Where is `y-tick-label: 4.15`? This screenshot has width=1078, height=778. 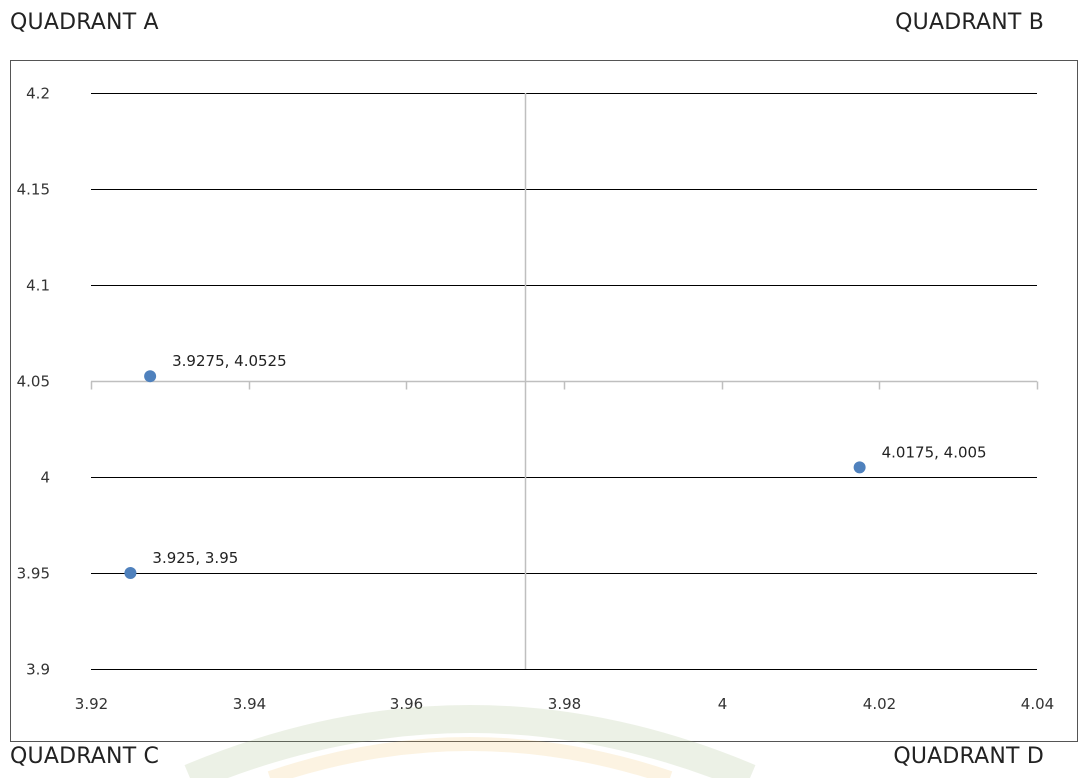 y-tick-label: 4.15 is located at coordinates (33, 190).